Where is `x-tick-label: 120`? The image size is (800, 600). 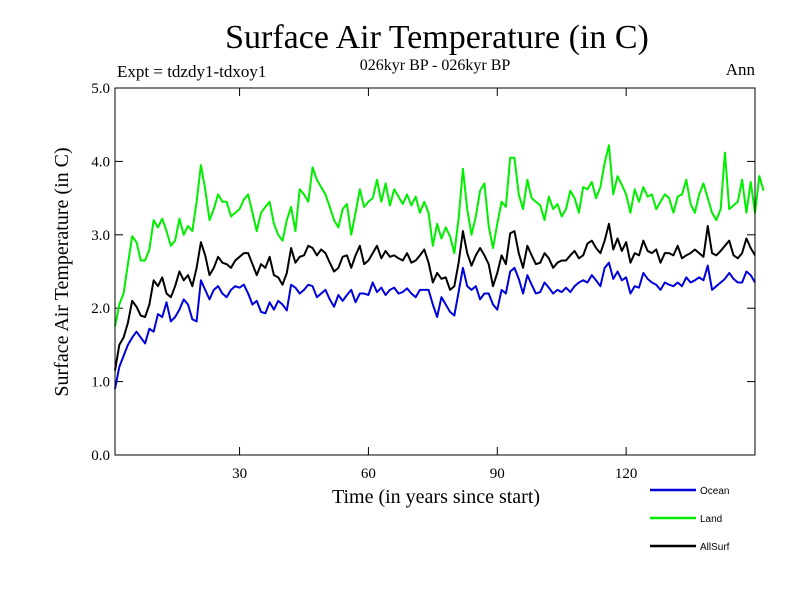 x-tick-label: 120 is located at coordinates (626, 474).